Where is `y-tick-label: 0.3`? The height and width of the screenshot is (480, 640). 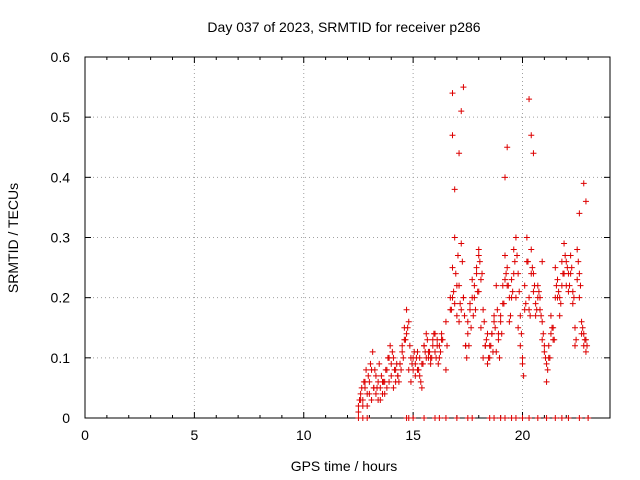
y-tick-label: 0.3 is located at coordinates (61, 238).